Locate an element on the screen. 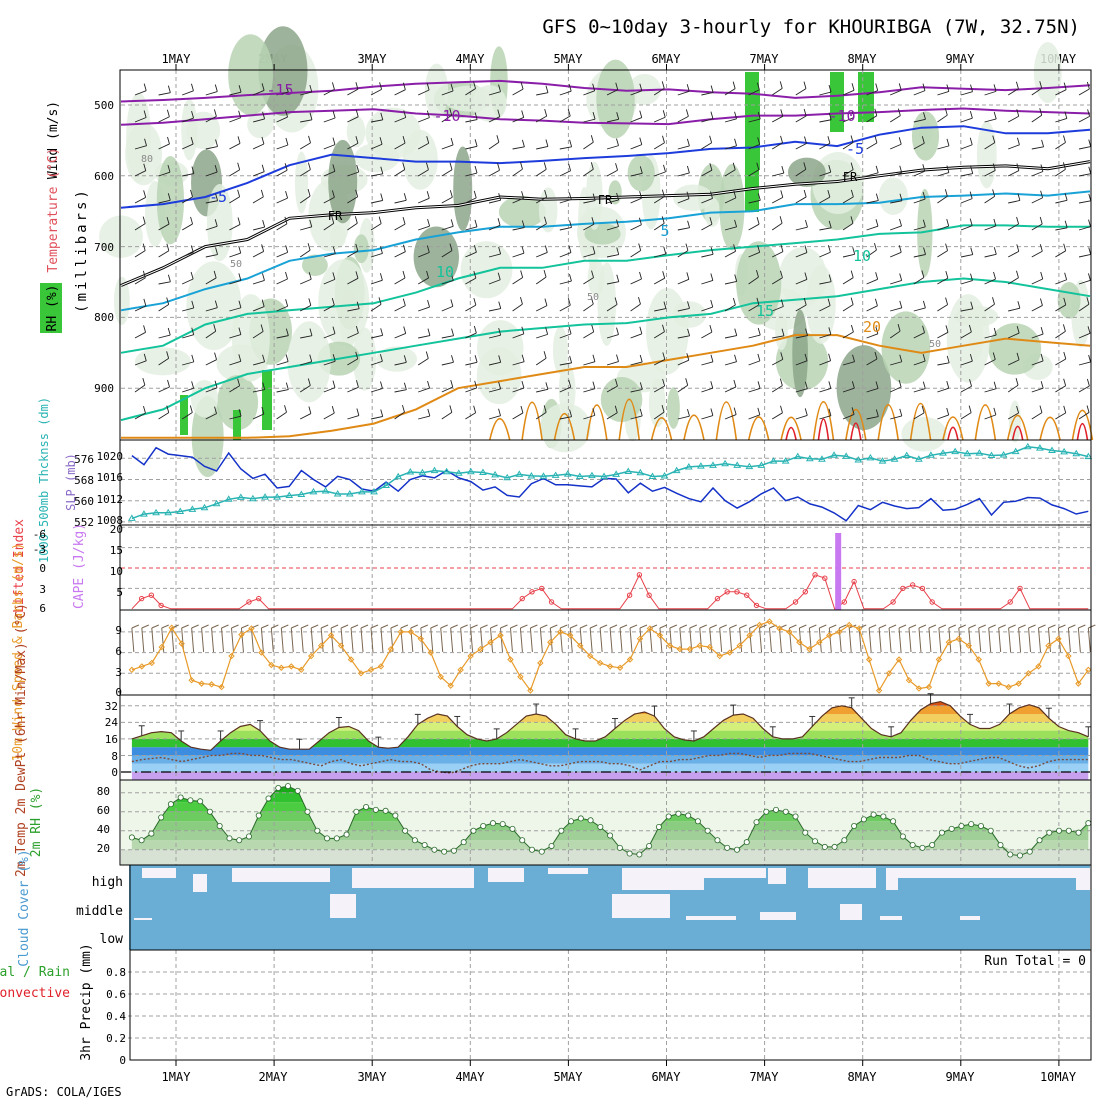  cape-grid is located at coordinates (605, 567).